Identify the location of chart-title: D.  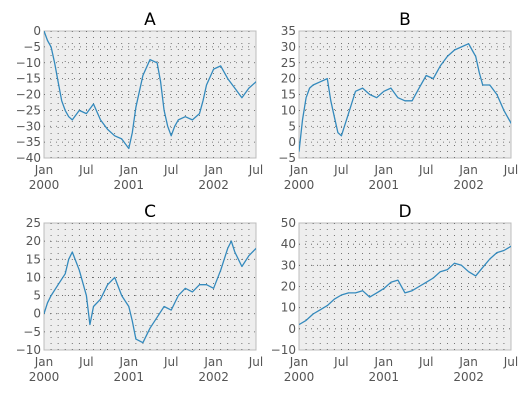
(404, 212).